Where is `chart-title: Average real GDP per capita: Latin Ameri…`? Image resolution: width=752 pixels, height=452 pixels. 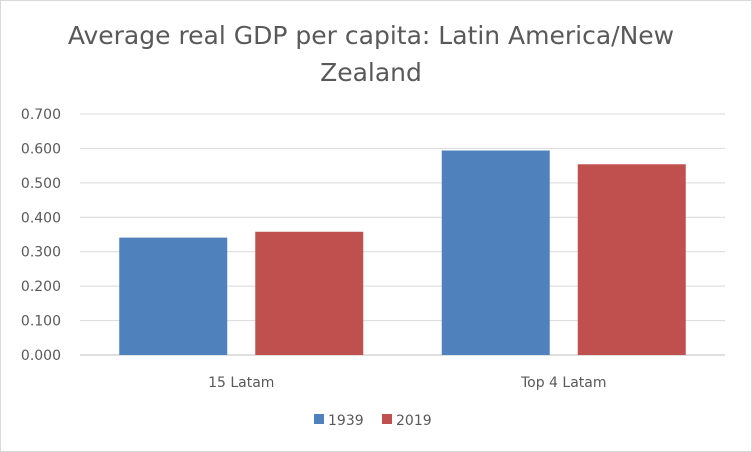 chart-title: Average real GDP per capita: Latin Ameri… is located at coordinates (371, 54).